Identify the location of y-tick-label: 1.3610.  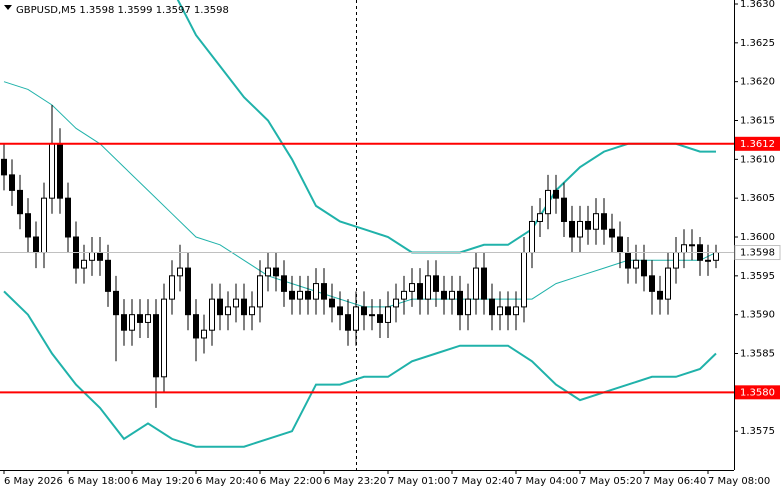
(757, 159).